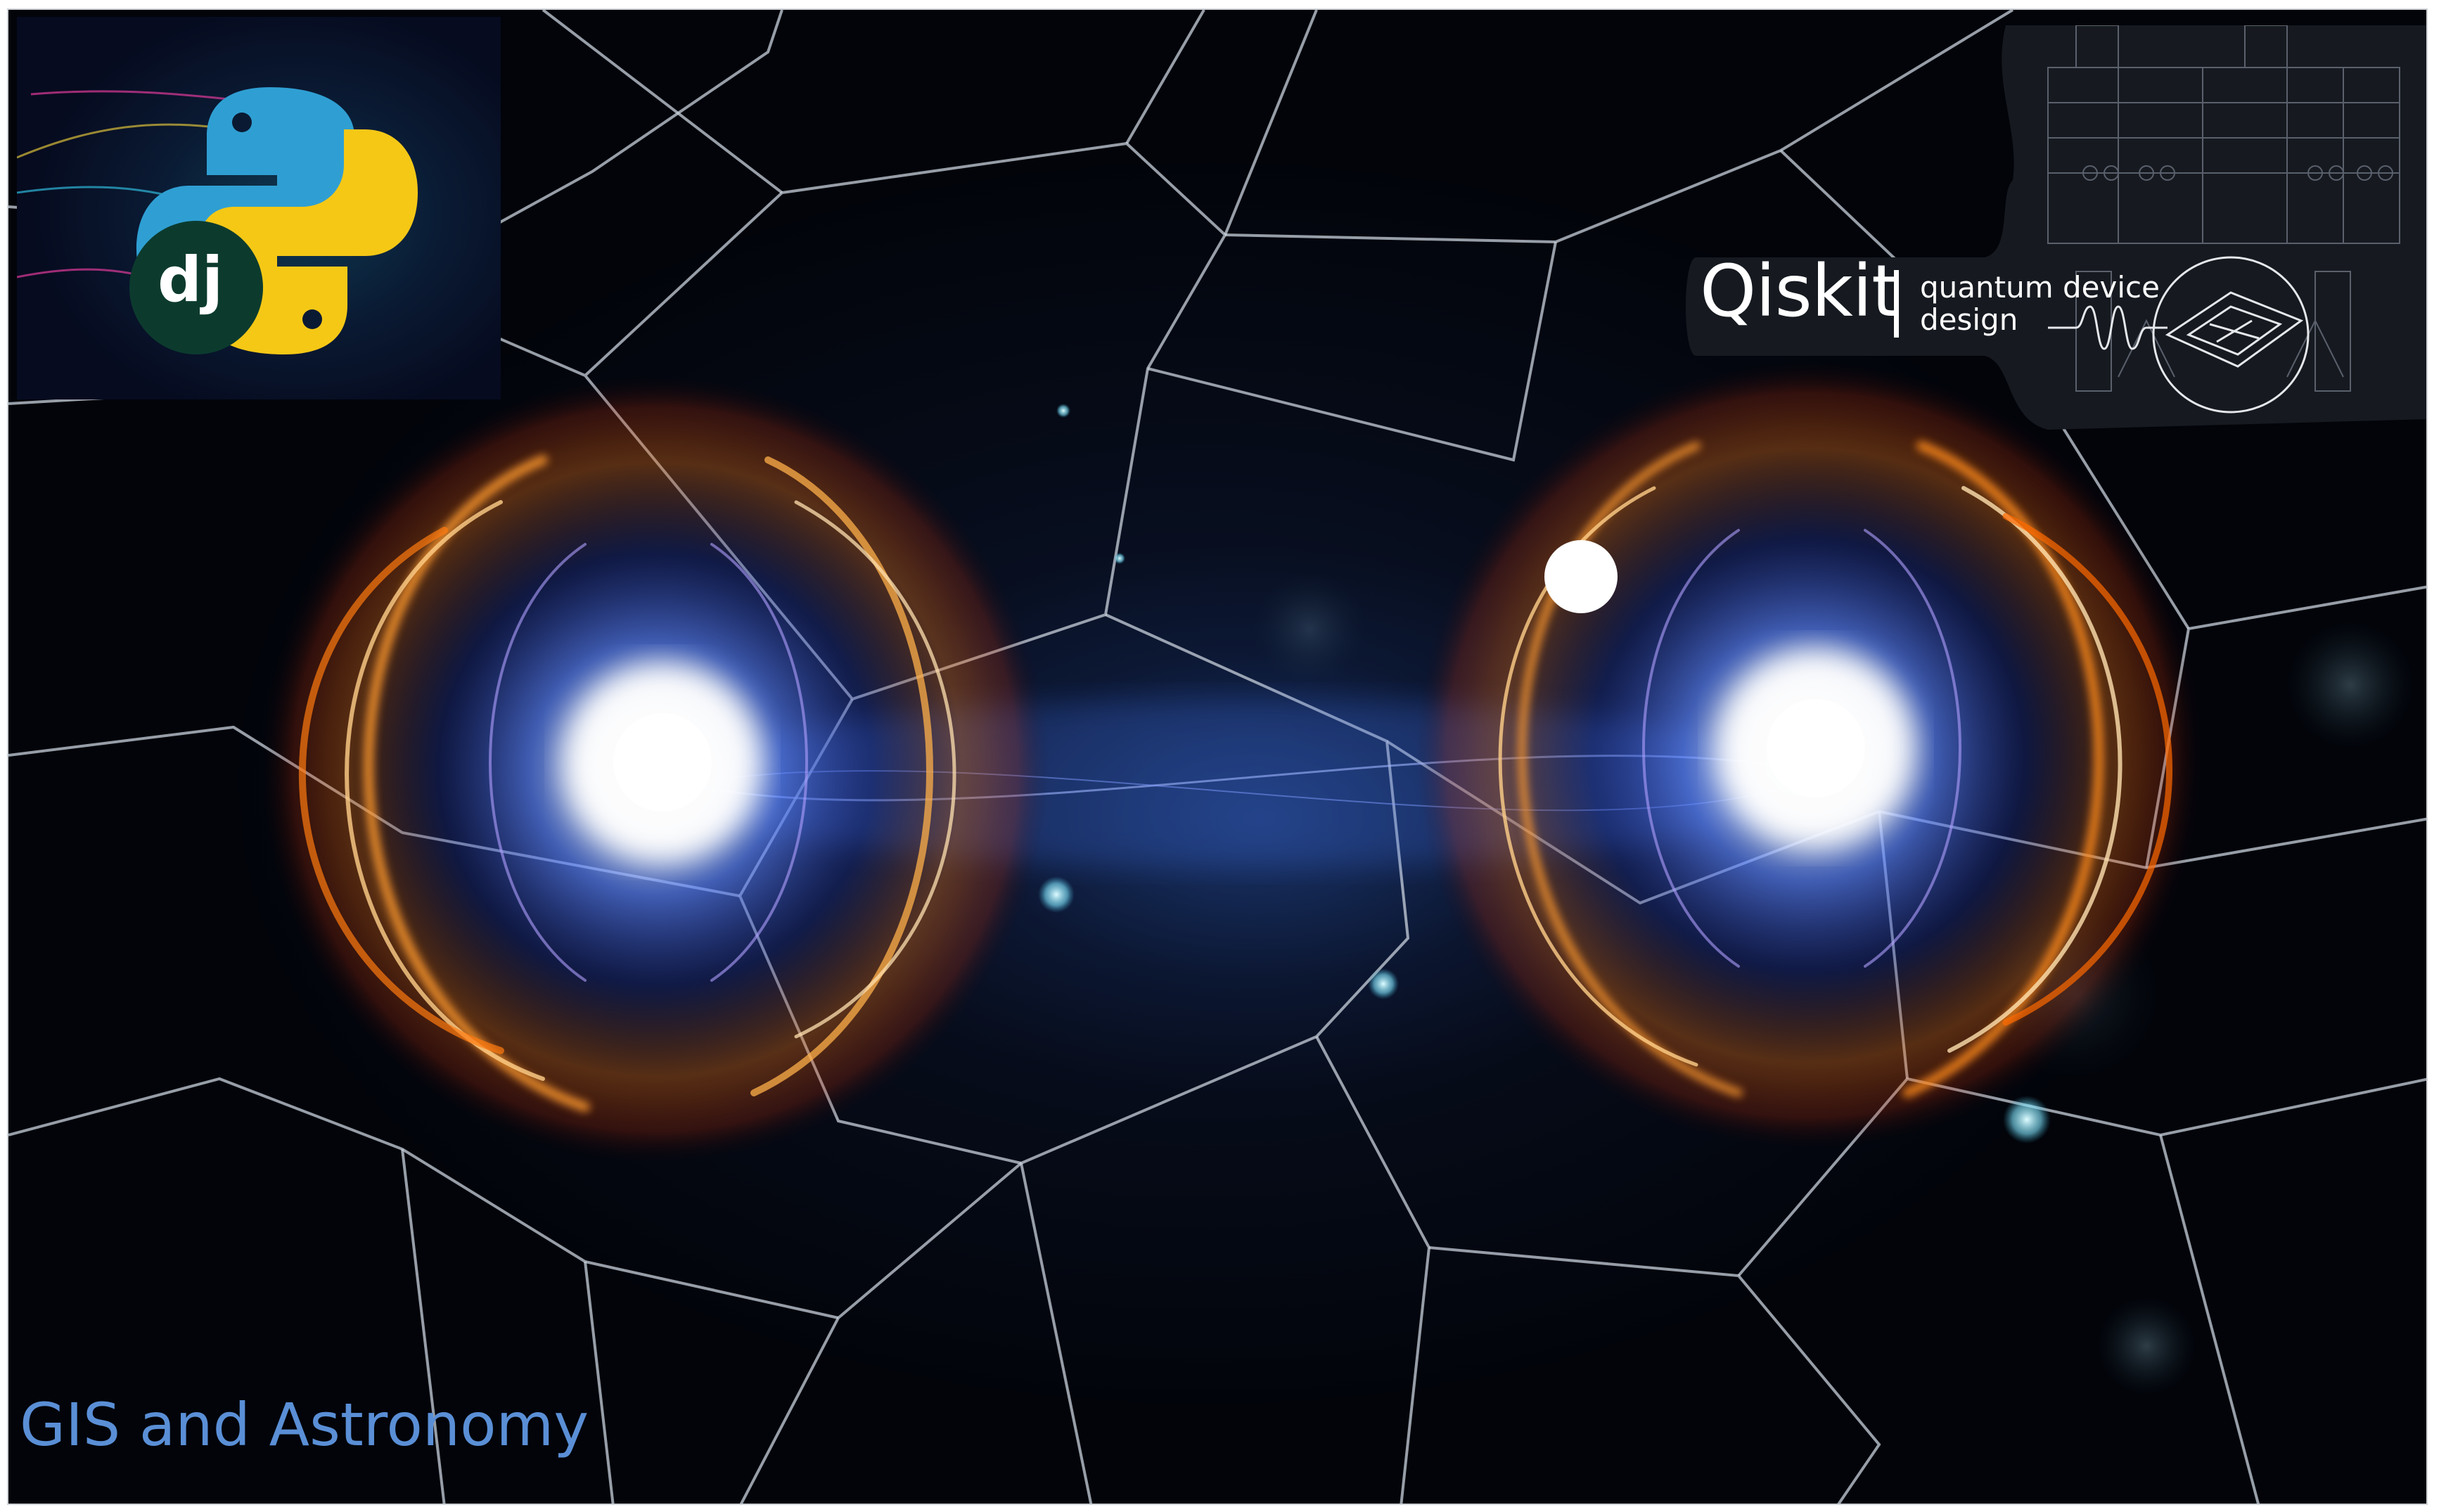 Image resolution: width=2446 pixels, height=1512 pixels. What do you see at coordinates (2231, 335) in the screenshot?
I see `quantum-chip-icon` at bounding box center [2231, 335].